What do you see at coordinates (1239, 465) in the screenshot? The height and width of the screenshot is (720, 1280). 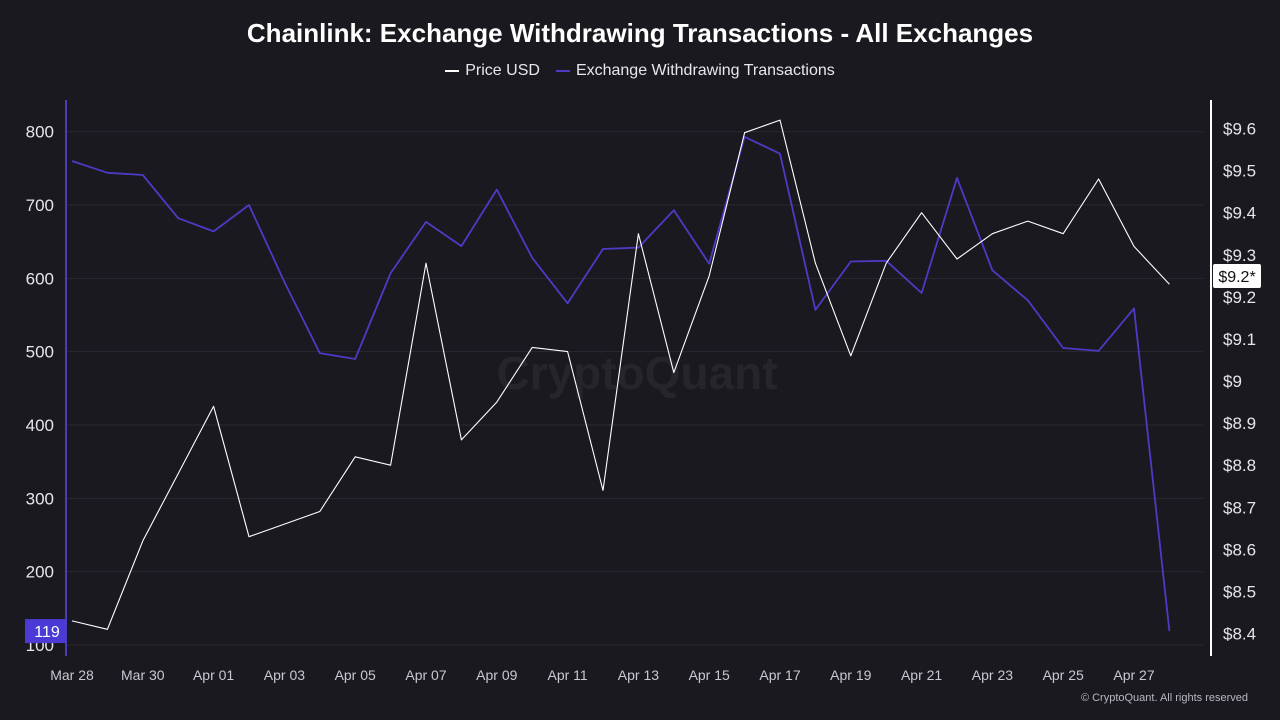 I see `y-right-tick-label: $8.8` at bounding box center [1239, 465].